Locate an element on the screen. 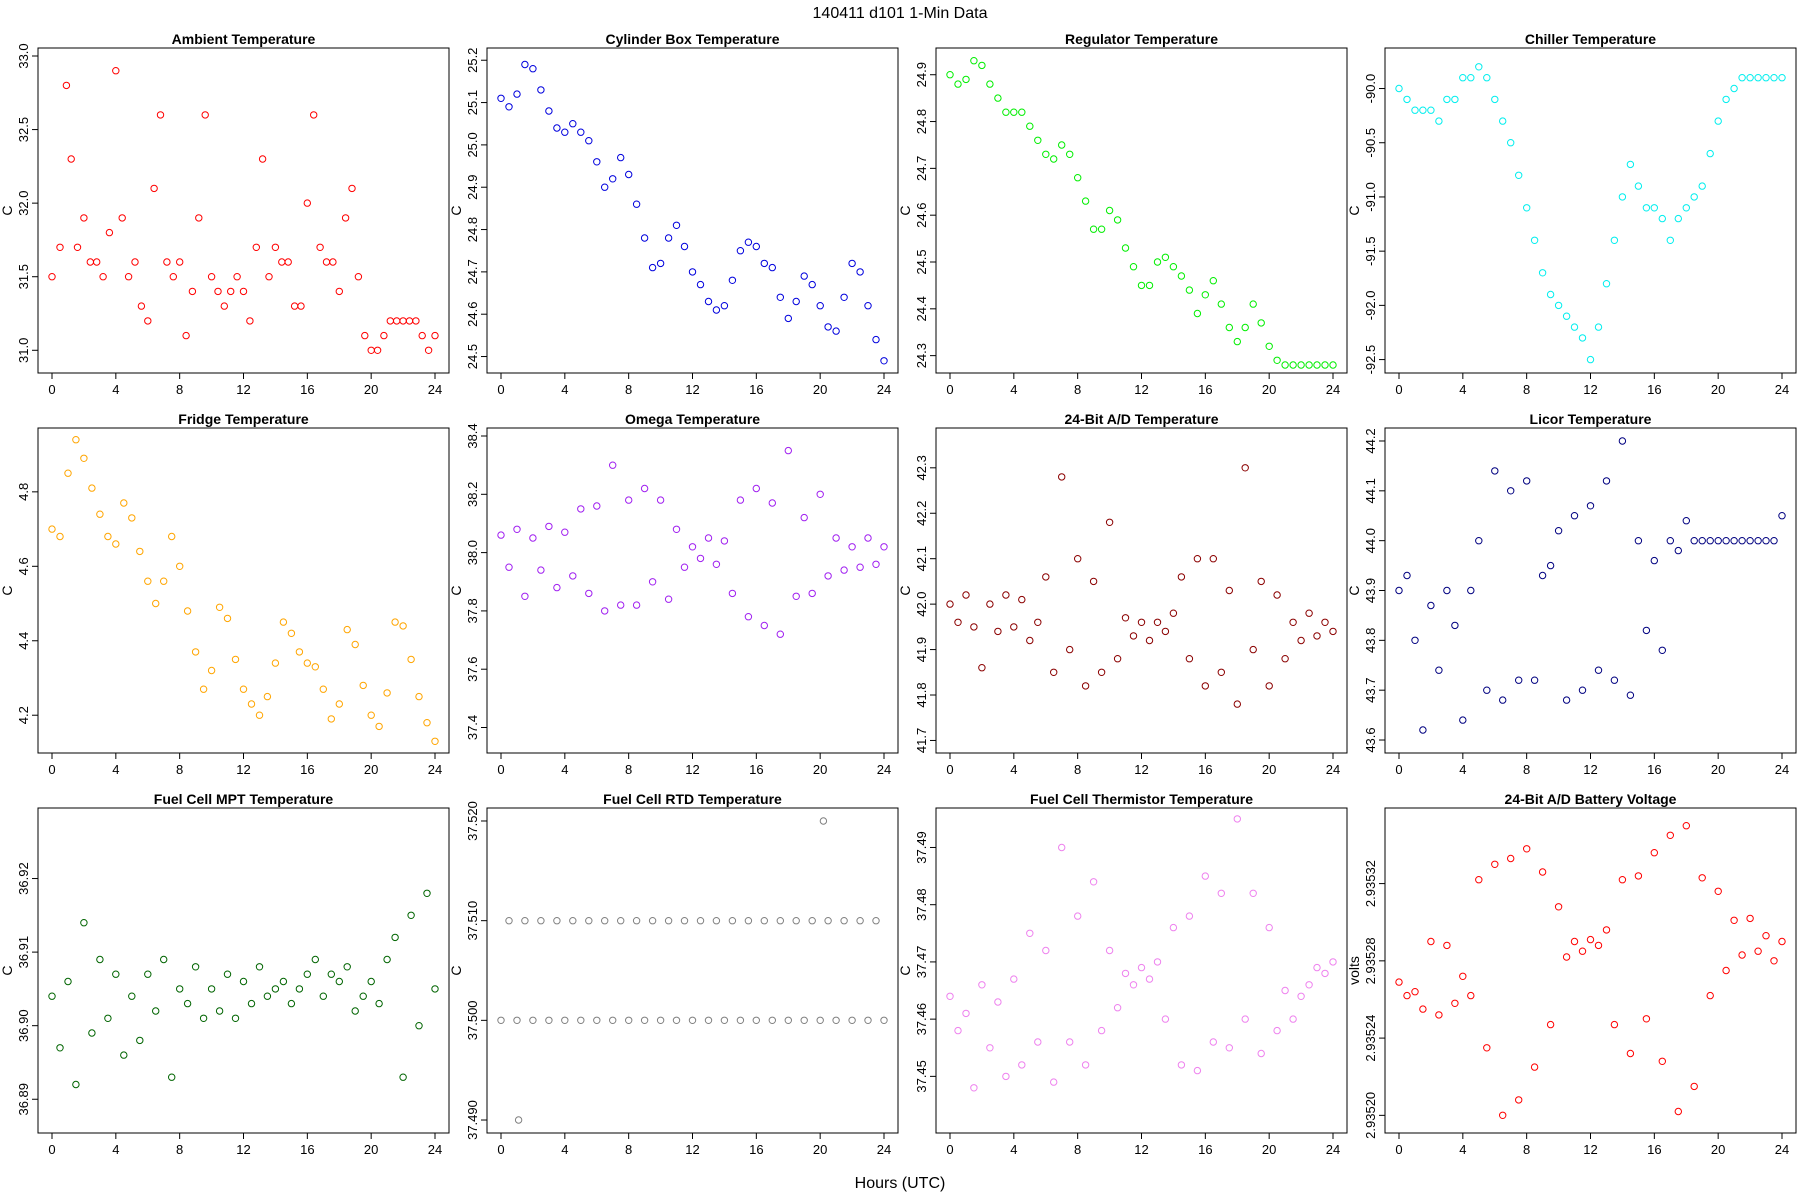 The width and height of the screenshot is (1800, 1200). plot-frame is located at coordinates (1141, 590).